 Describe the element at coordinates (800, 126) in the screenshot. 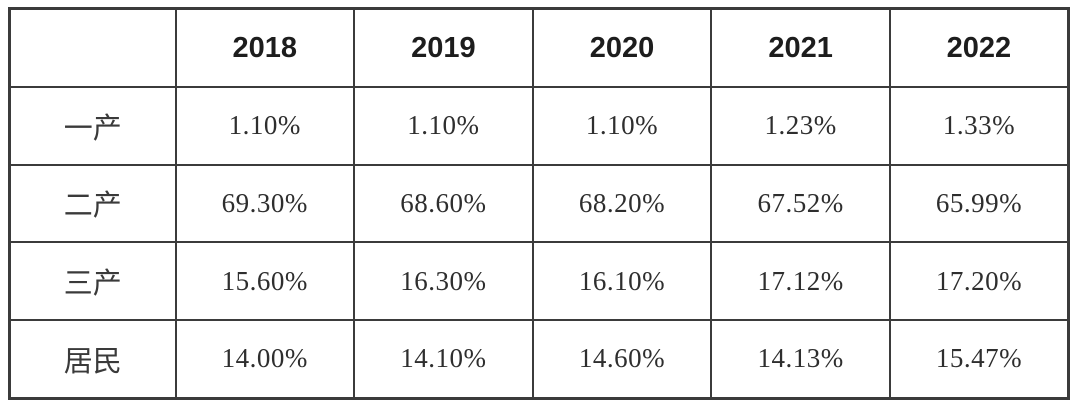

I see `value-cell: 1.23%` at that location.